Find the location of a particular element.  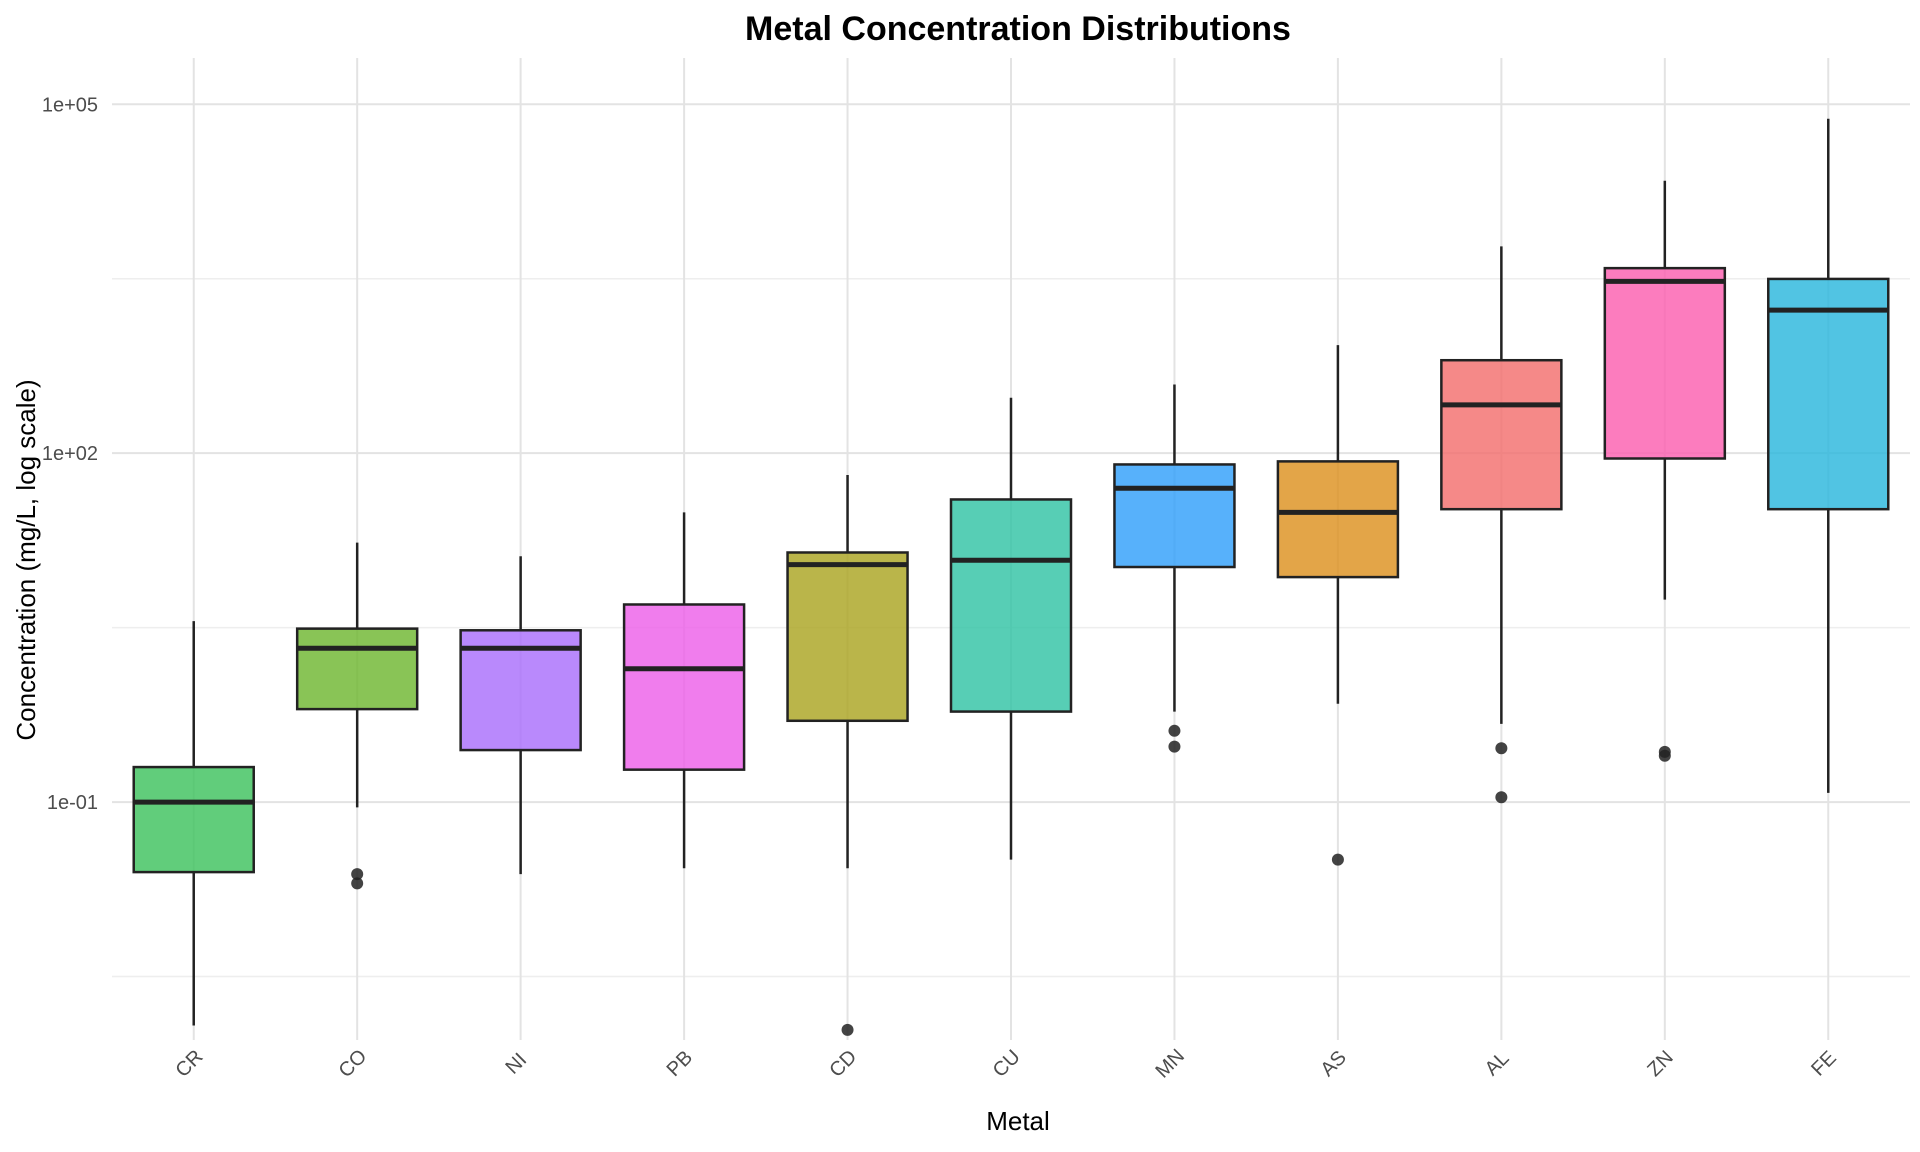

y-axis-title: Concentration (mg/L, log scale) is located at coordinates (26, 559).